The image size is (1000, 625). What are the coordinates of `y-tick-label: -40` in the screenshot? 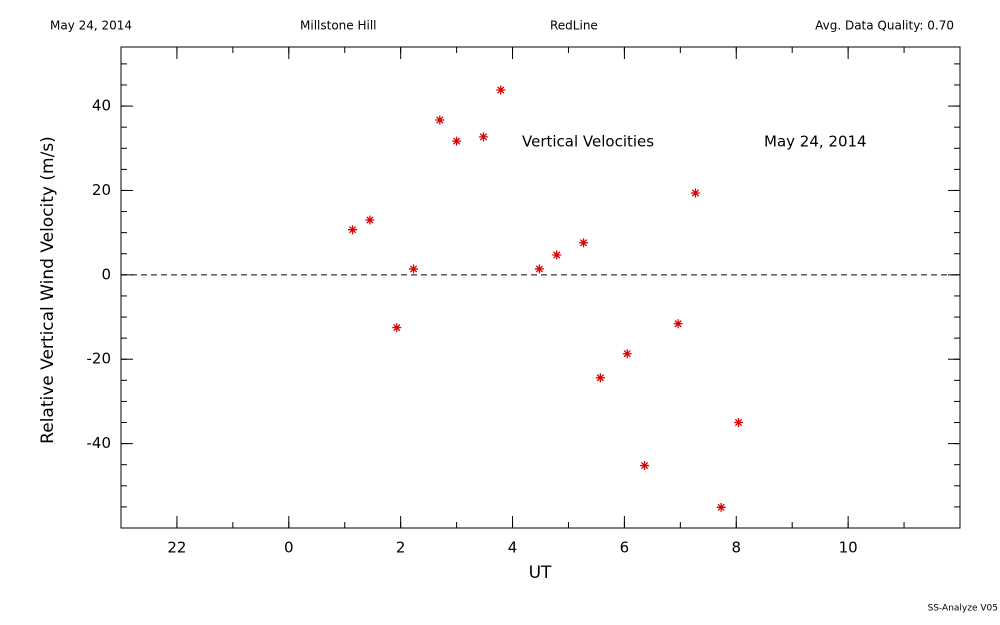 It's located at (99, 443).